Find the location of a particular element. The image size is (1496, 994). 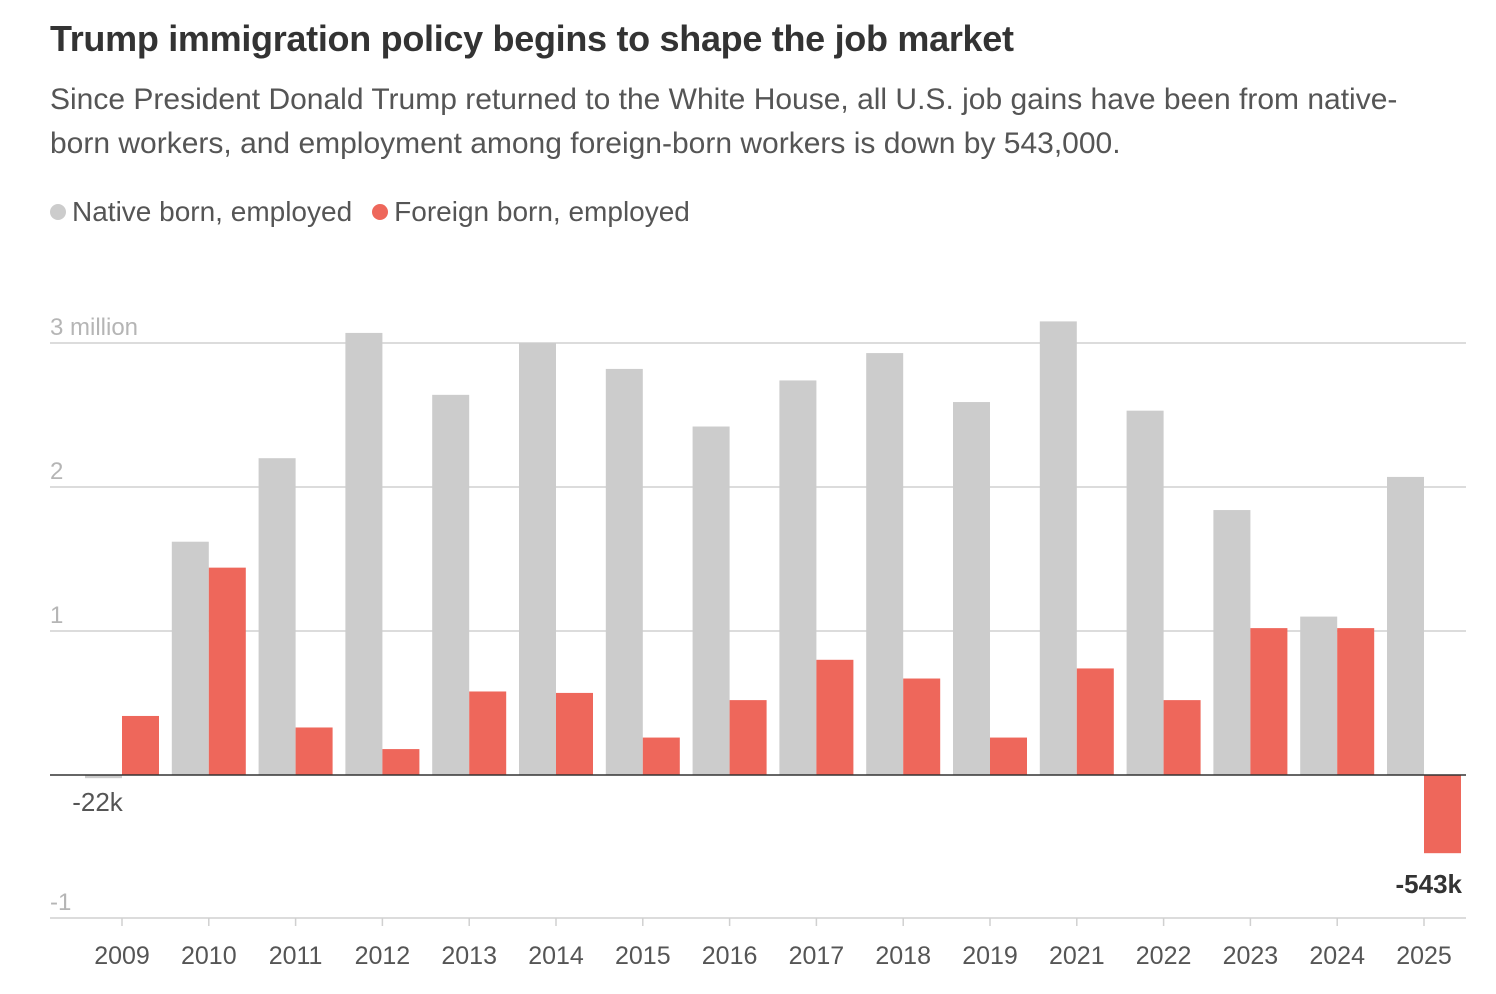

x-tick-label: 2019 is located at coordinates (990, 956).